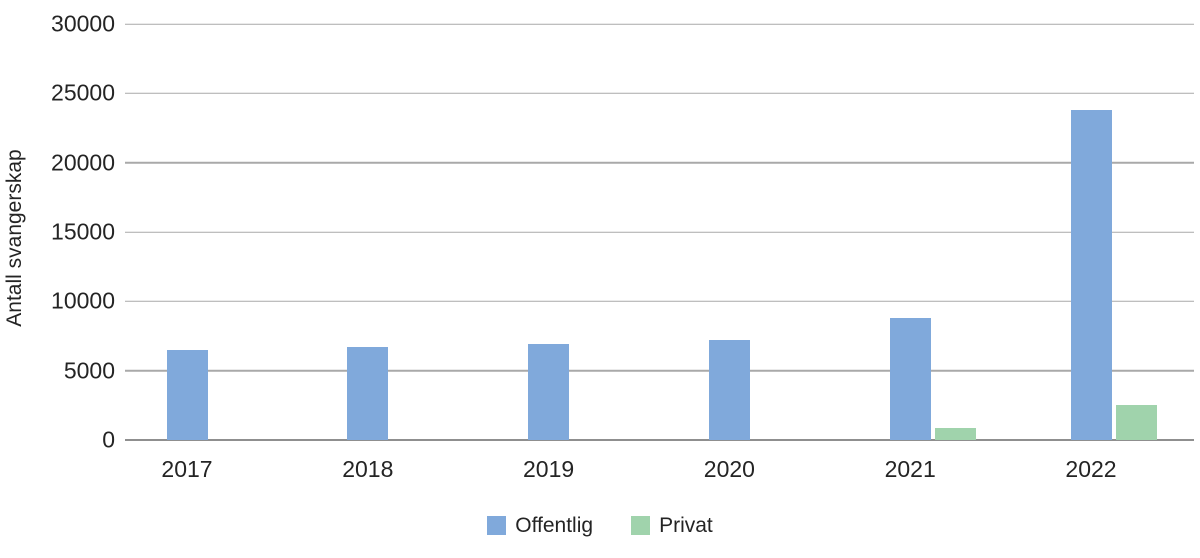 This screenshot has width=1200, height=558. I want to click on legend-swatch-offentlig, so click(497, 525).